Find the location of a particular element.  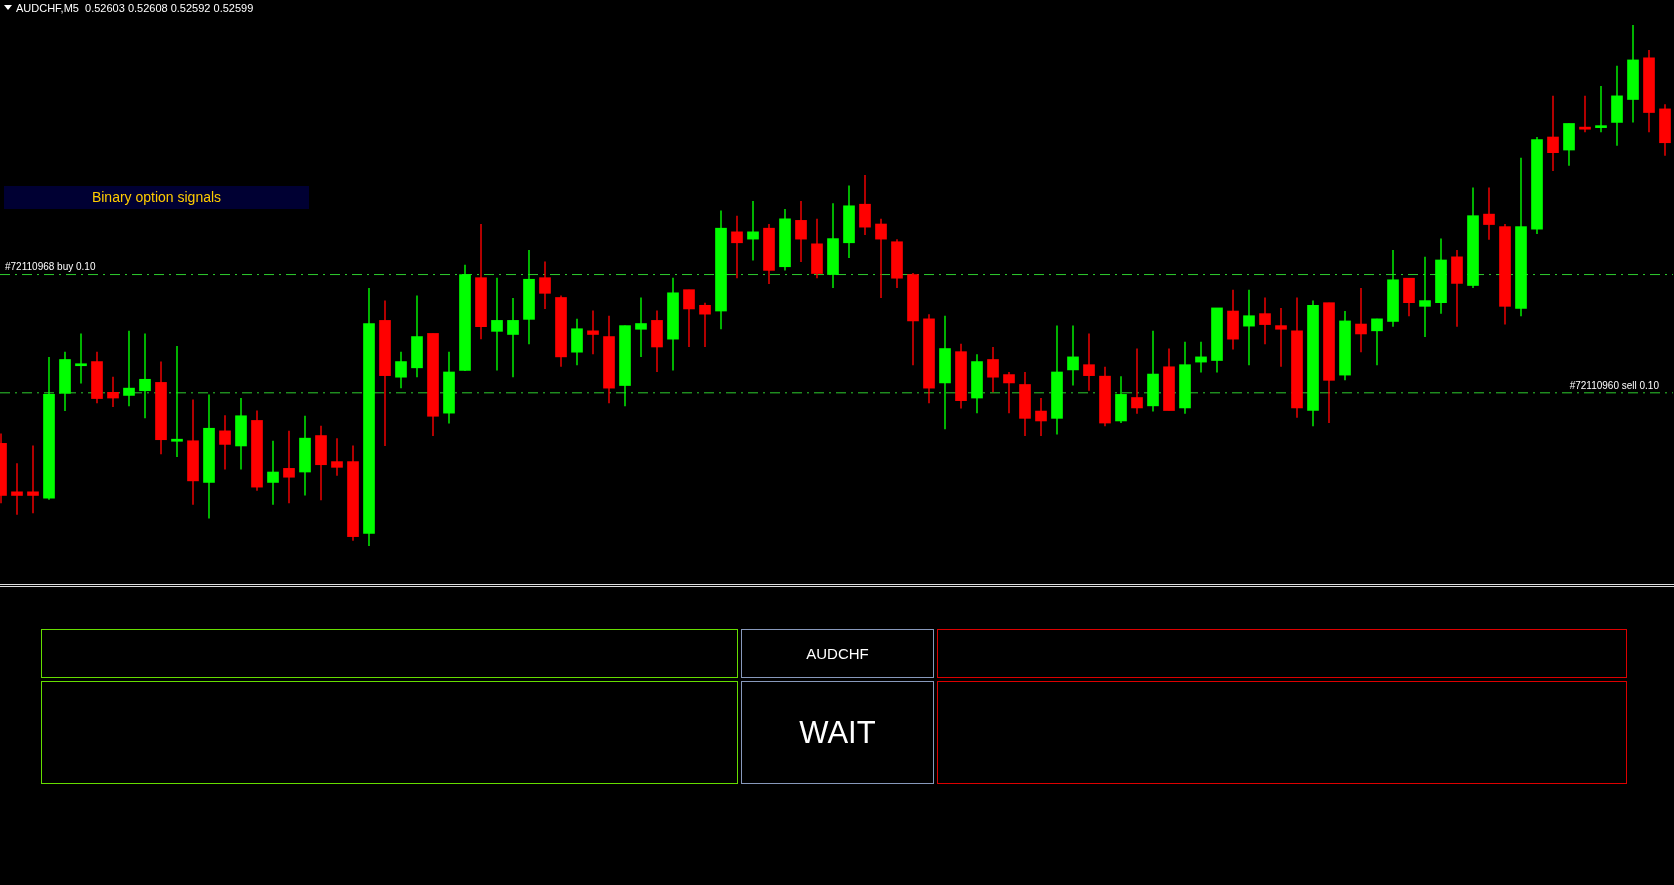

ref-line-label: #72110960 sell 0.10 is located at coordinates (1614, 385).